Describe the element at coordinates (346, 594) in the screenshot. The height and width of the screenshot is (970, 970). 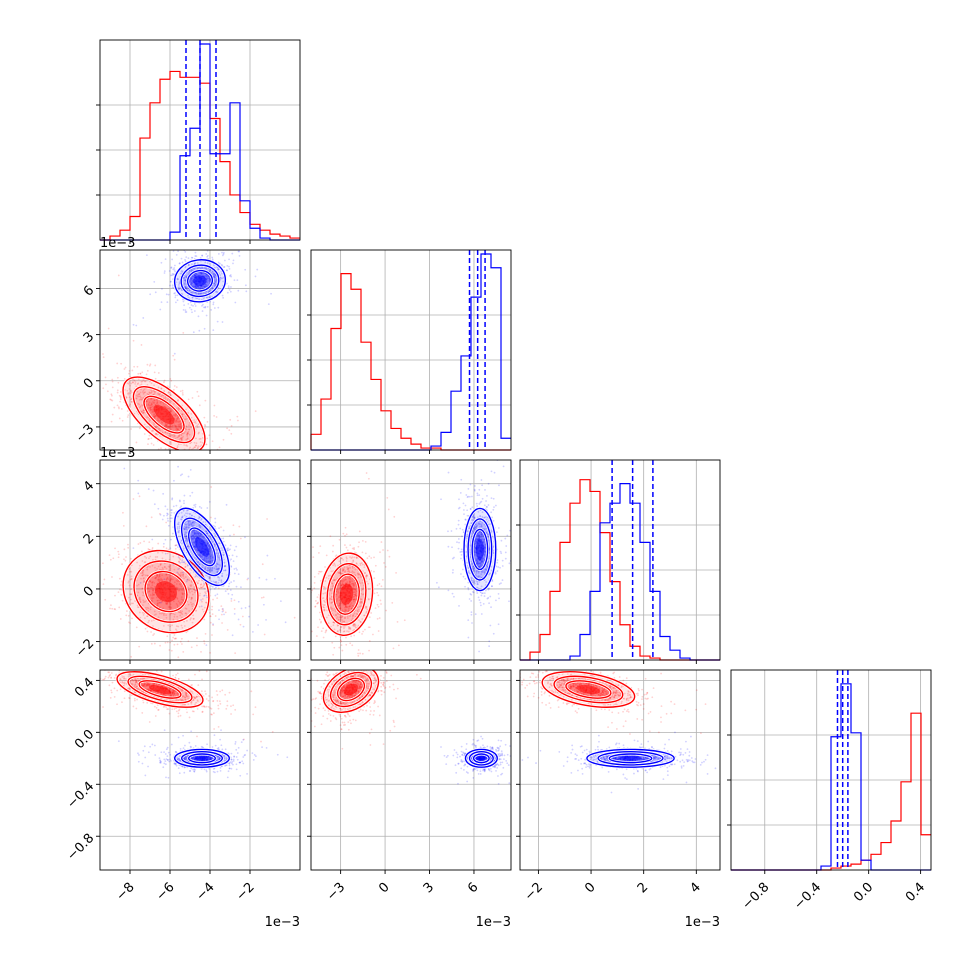
I see `contour-red` at that location.